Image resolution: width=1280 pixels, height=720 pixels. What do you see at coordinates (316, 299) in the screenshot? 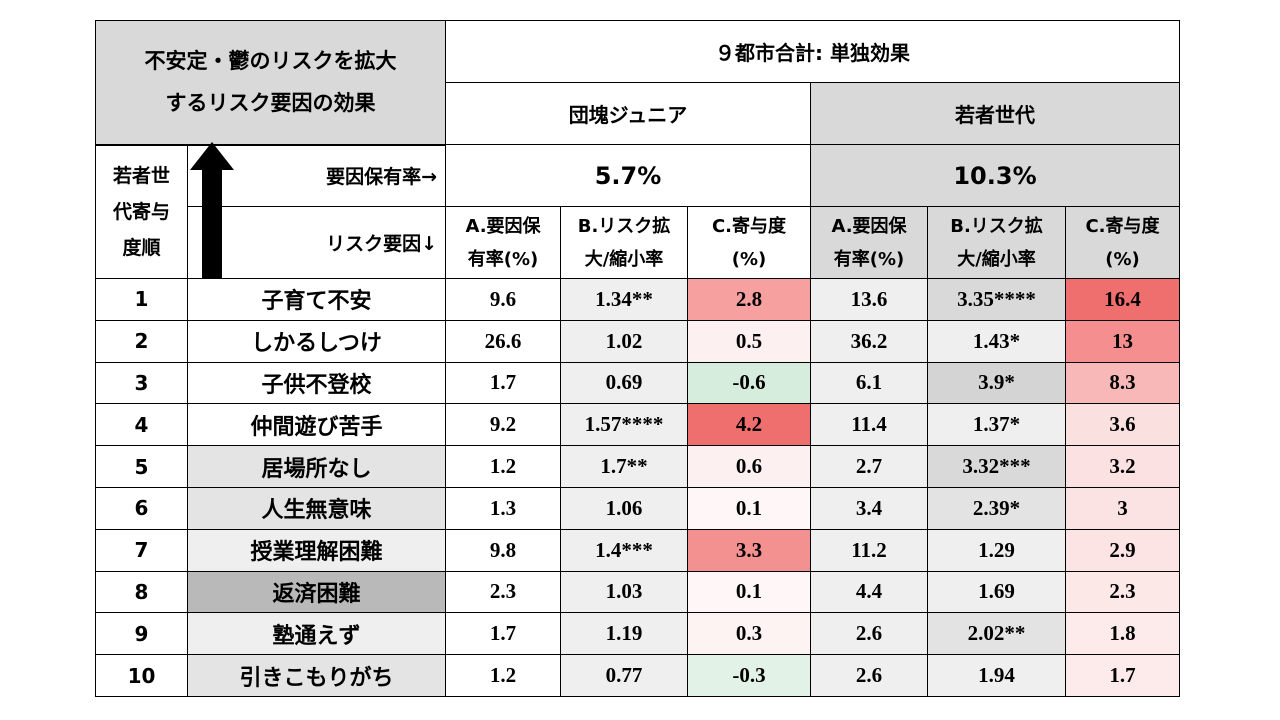
I see `factor-cell: 子育て不安` at bounding box center [316, 299].